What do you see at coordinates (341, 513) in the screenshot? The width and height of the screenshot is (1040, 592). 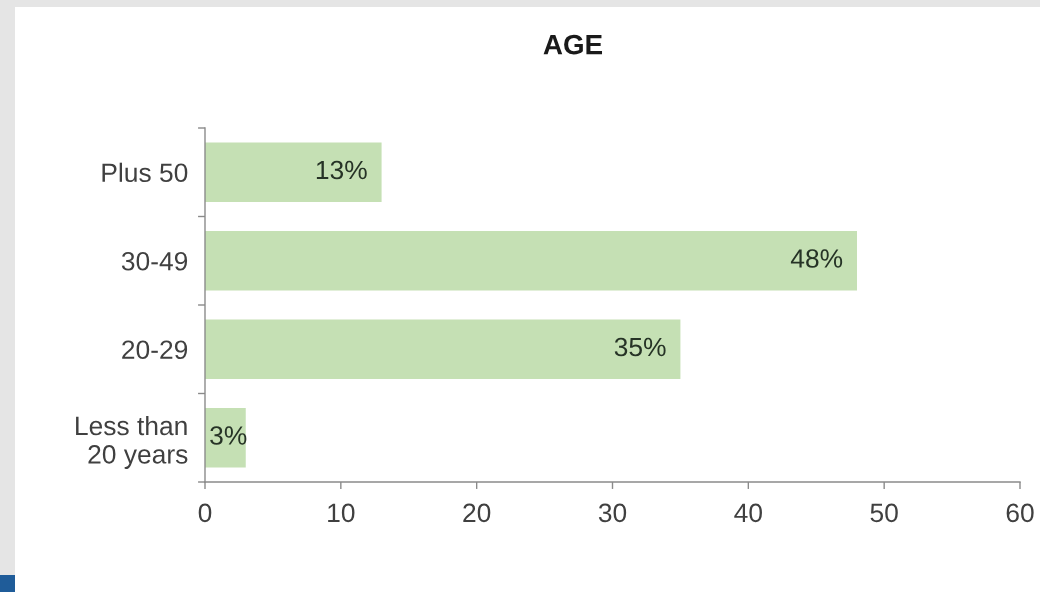 I see `x-tick-label: 10` at bounding box center [341, 513].